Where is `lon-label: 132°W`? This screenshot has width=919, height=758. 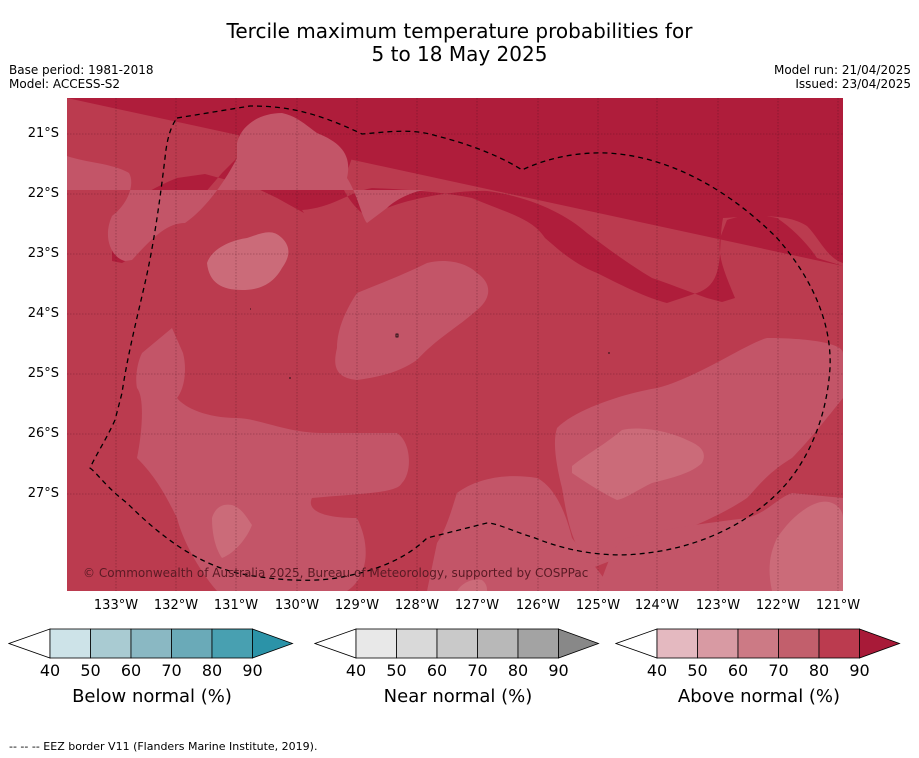 lon-label: 132°W is located at coordinates (176, 605).